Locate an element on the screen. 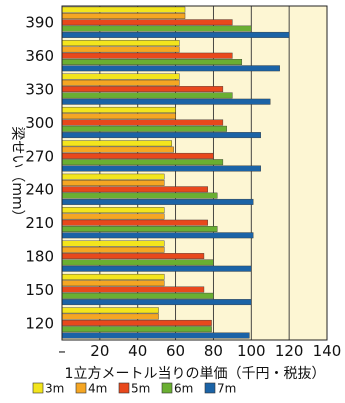 The height and width of the screenshot is (403, 345). x-tick-labels: – 20 40 60 80 100 120 140 is located at coordinates (199, 351).